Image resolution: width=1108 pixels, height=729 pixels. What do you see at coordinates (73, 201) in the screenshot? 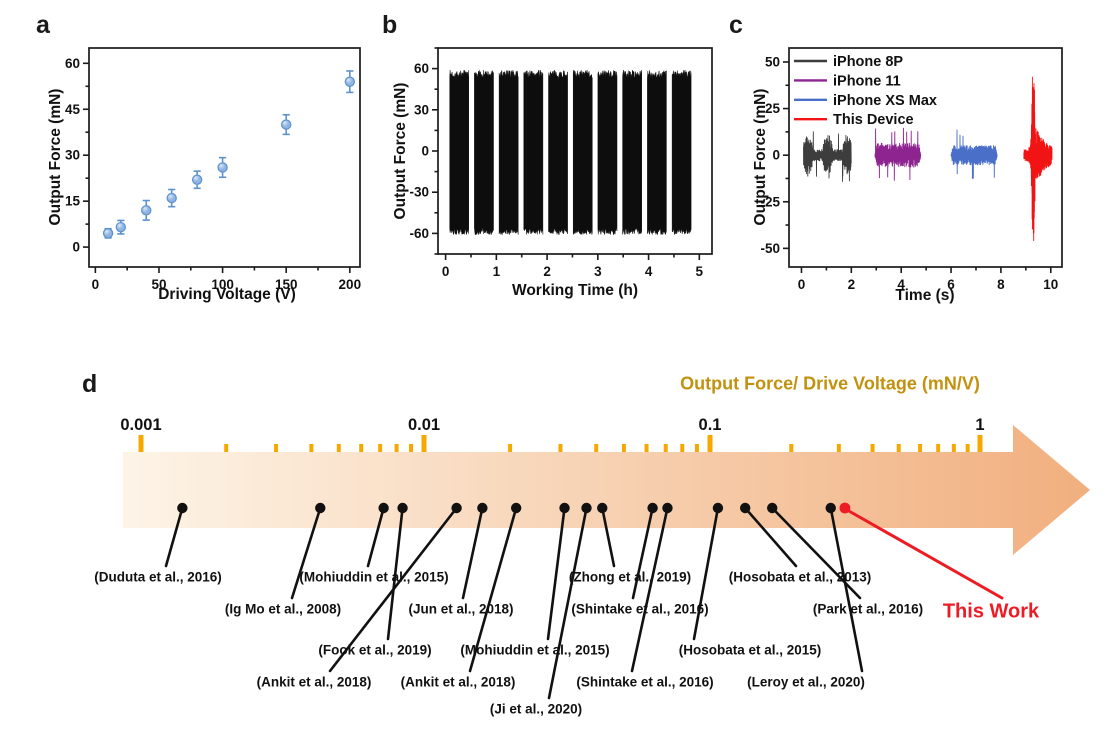
I see `y-tick-label: 15` at bounding box center [73, 201].